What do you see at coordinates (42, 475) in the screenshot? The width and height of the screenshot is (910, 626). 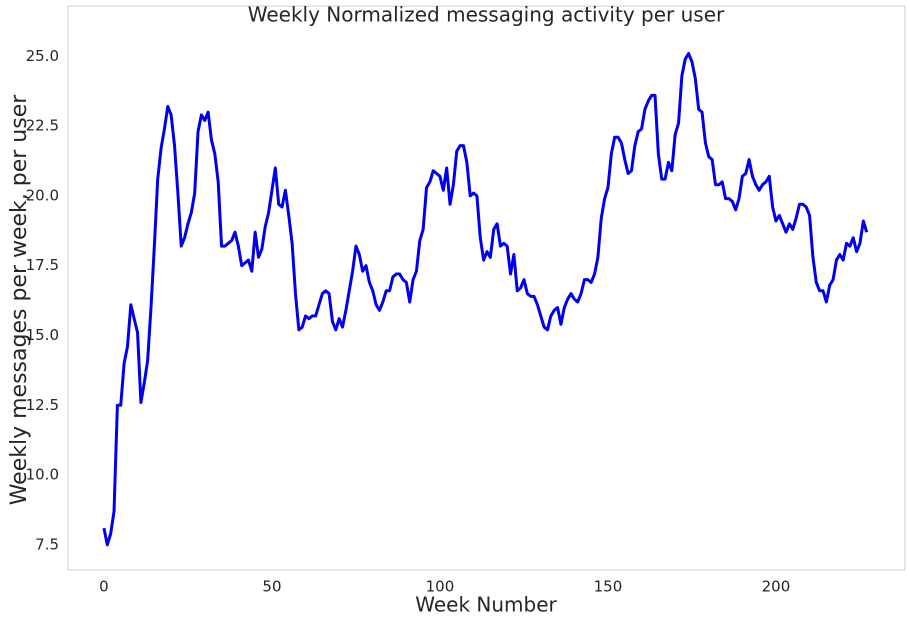 I see `y-tick-label: 10.0` at bounding box center [42, 475].